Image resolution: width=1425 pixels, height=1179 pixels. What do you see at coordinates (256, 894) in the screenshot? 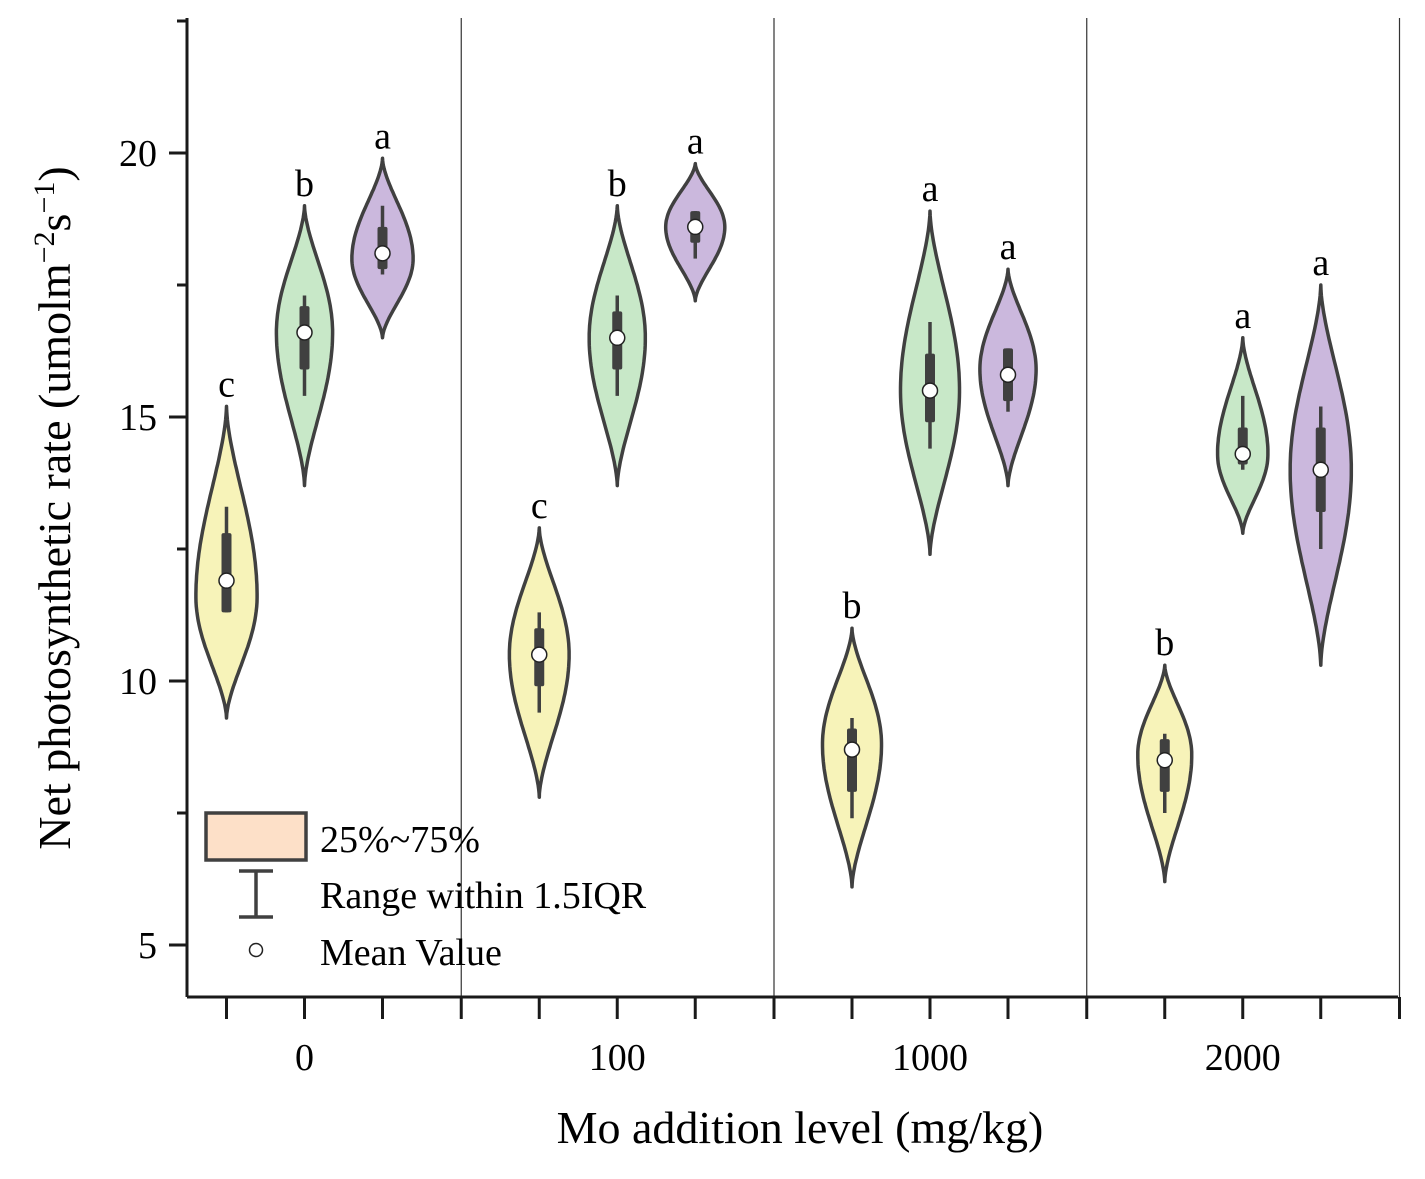
I see `legend-whisker-icon` at bounding box center [256, 894].